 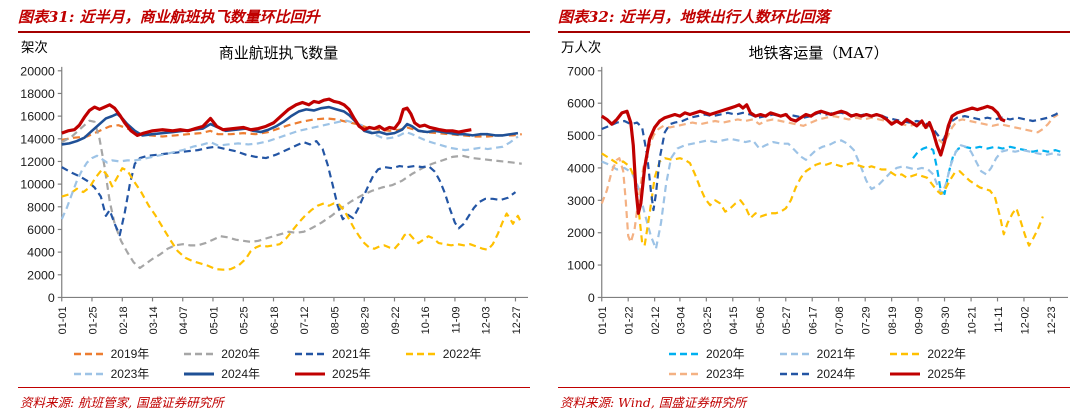 What do you see at coordinates (130, 354) in the screenshot?
I see `legend-label: 2019年` at bounding box center [130, 354].